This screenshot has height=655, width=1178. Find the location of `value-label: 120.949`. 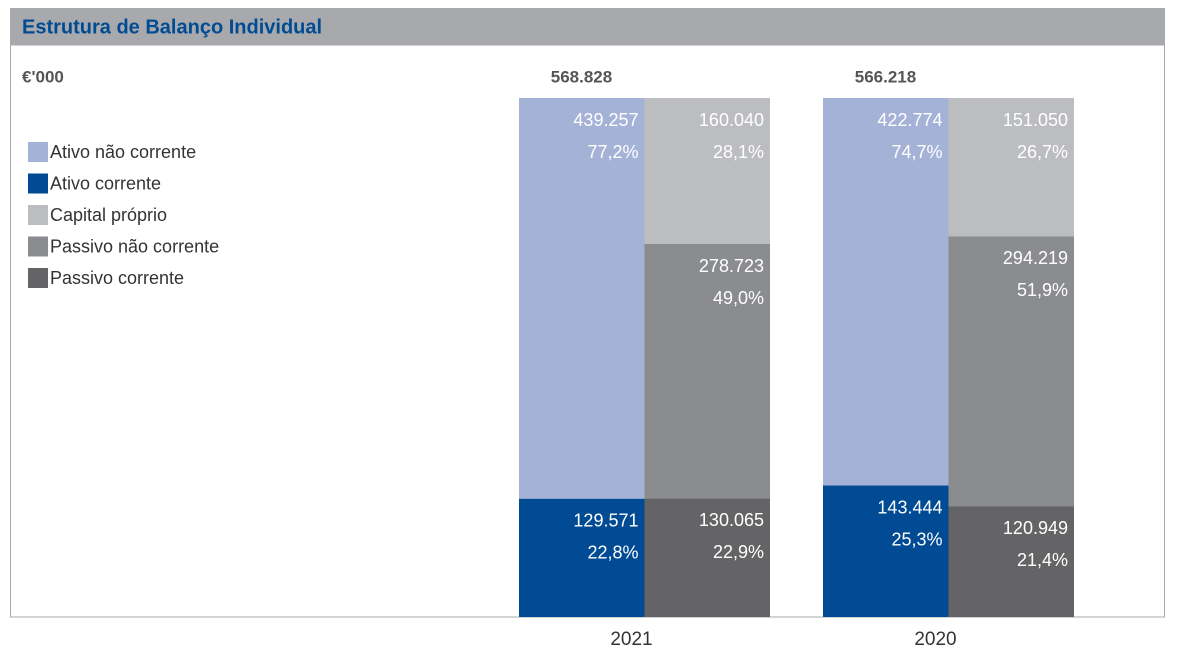

value-label: 120.949 is located at coordinates (1035, 528).